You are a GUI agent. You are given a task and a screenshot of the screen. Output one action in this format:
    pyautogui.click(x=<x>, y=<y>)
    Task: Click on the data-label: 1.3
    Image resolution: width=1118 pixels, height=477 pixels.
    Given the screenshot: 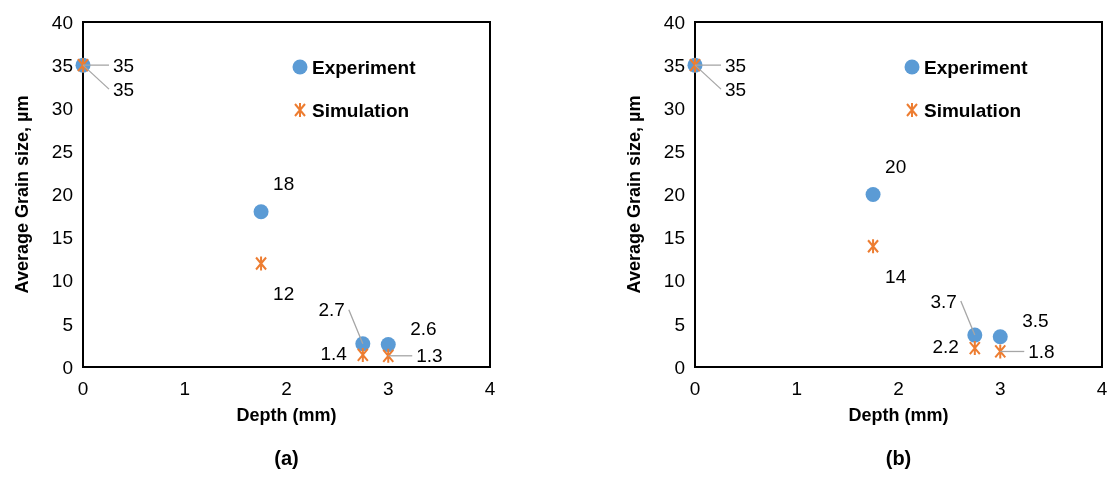 What is the action you would take?
    pyautogui.click(x=429, y=356)
    